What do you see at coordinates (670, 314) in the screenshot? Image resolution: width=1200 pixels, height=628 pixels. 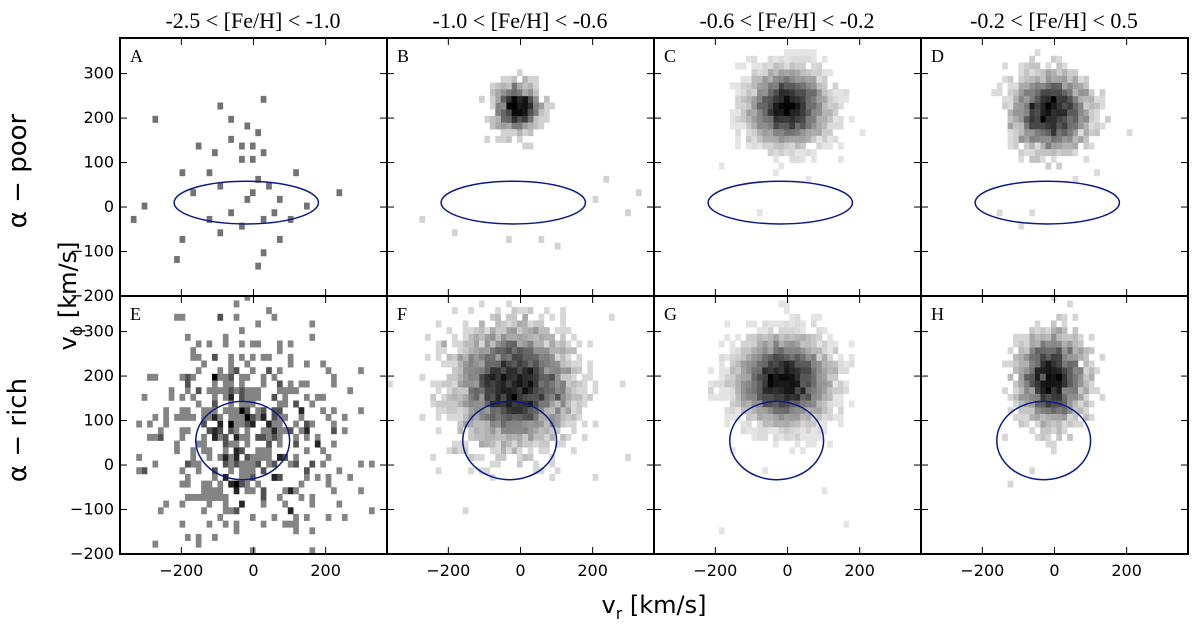 I see `panel-letter-G: G` at bounding box center [670, 314].